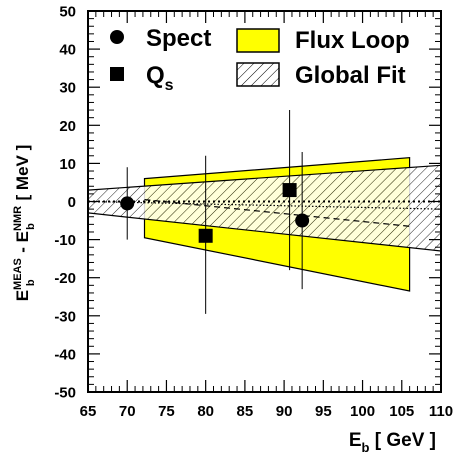  I want to click on y-tick-label--10: -10, so click(65, 240).